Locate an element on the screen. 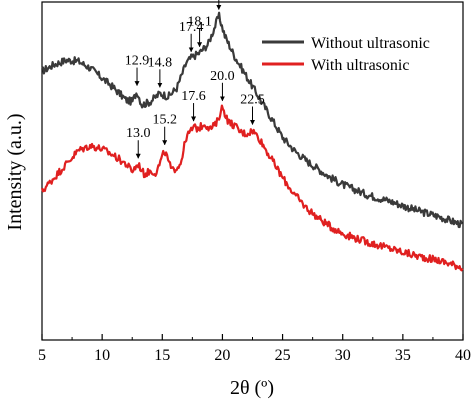 This screenshot has height=404, width=474. x-axis-title: 2θ (º) is located at coordinates (252, 388).